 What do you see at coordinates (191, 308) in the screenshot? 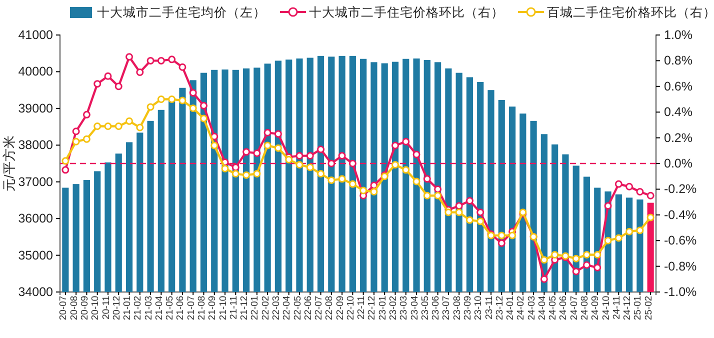
I see `x-tick-label: 21-07` at bounding box center [191, 308].